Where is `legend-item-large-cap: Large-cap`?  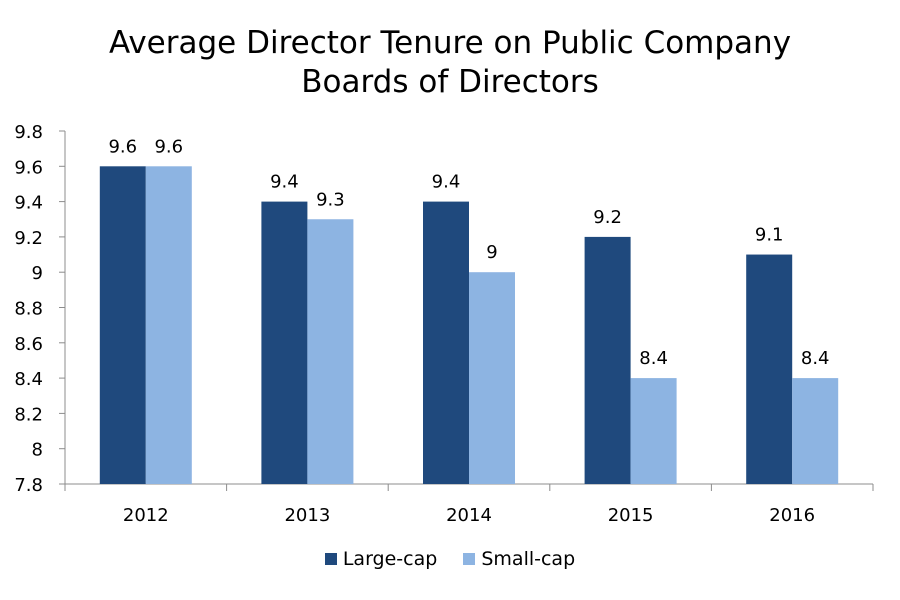
legend-item-large-cap: Large-cap is located at coordinates (381, 559).